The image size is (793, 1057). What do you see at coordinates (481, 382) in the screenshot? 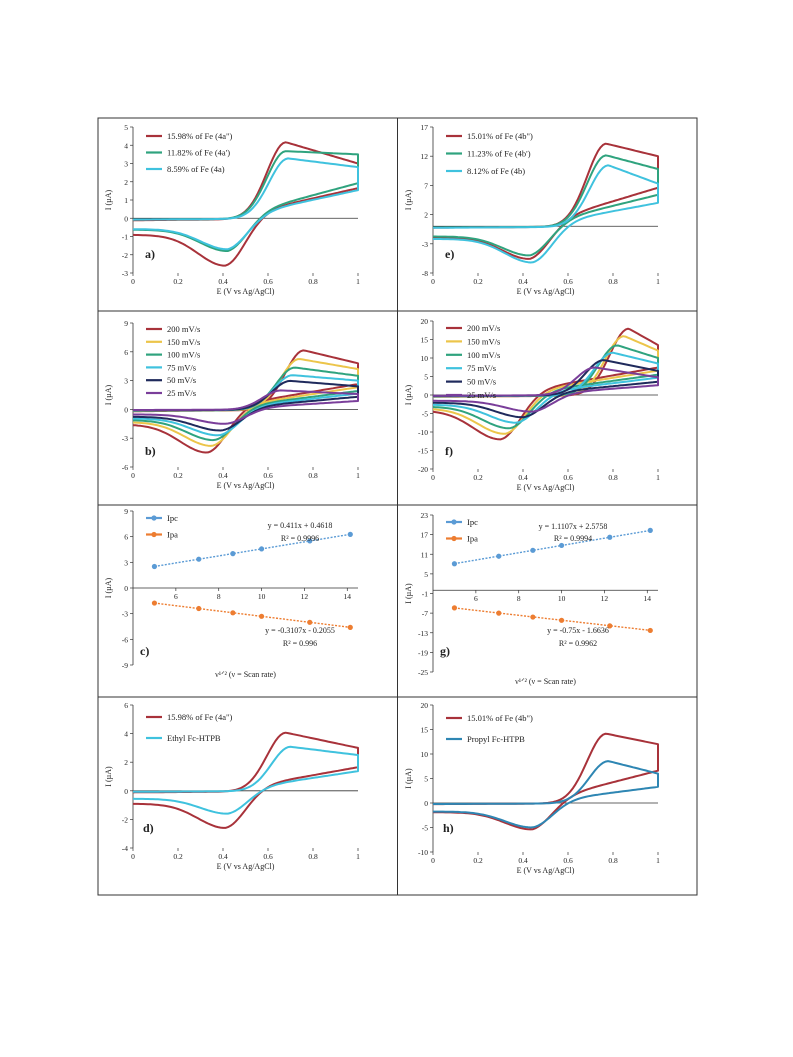
I see `legend-label: 50 mV/s` at bounding box center [481, 382].